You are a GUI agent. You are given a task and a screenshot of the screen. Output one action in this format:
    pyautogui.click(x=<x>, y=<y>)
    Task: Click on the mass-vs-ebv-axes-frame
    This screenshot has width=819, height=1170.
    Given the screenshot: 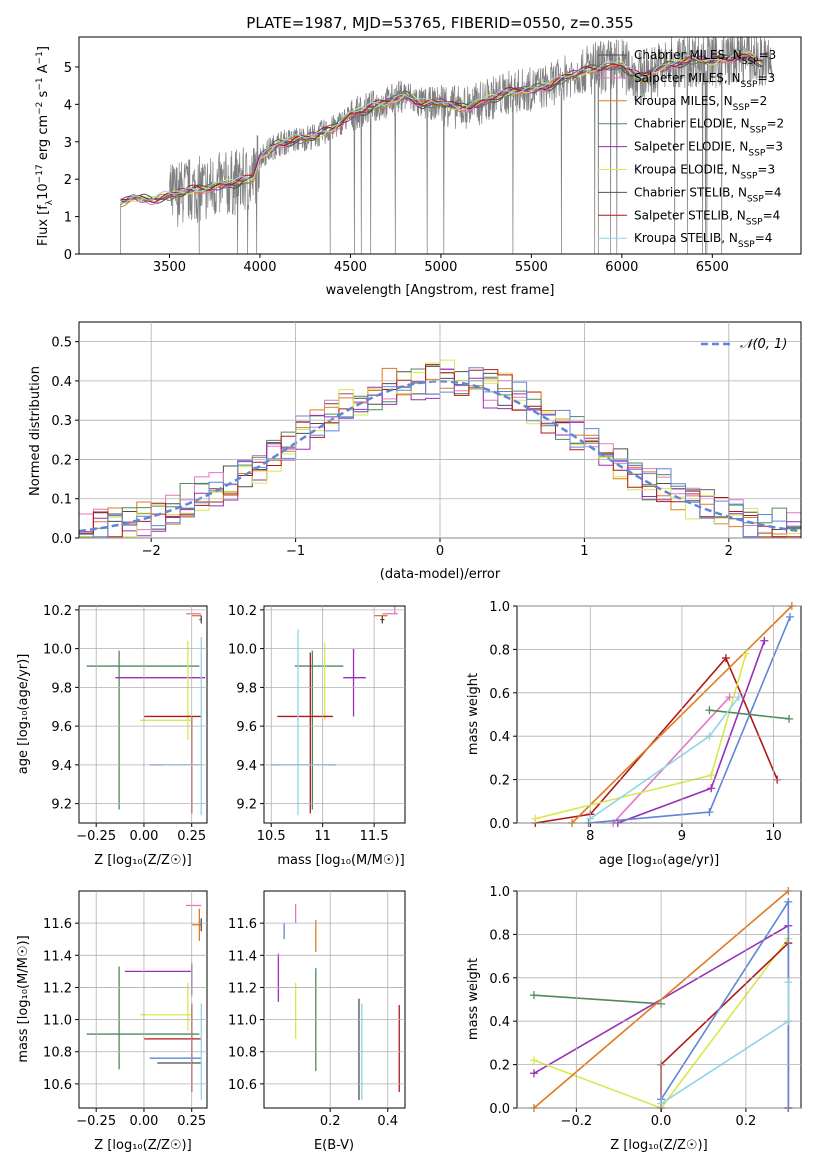 What is the action you would take?
    pyautogui.click(x=334, y=999)
    